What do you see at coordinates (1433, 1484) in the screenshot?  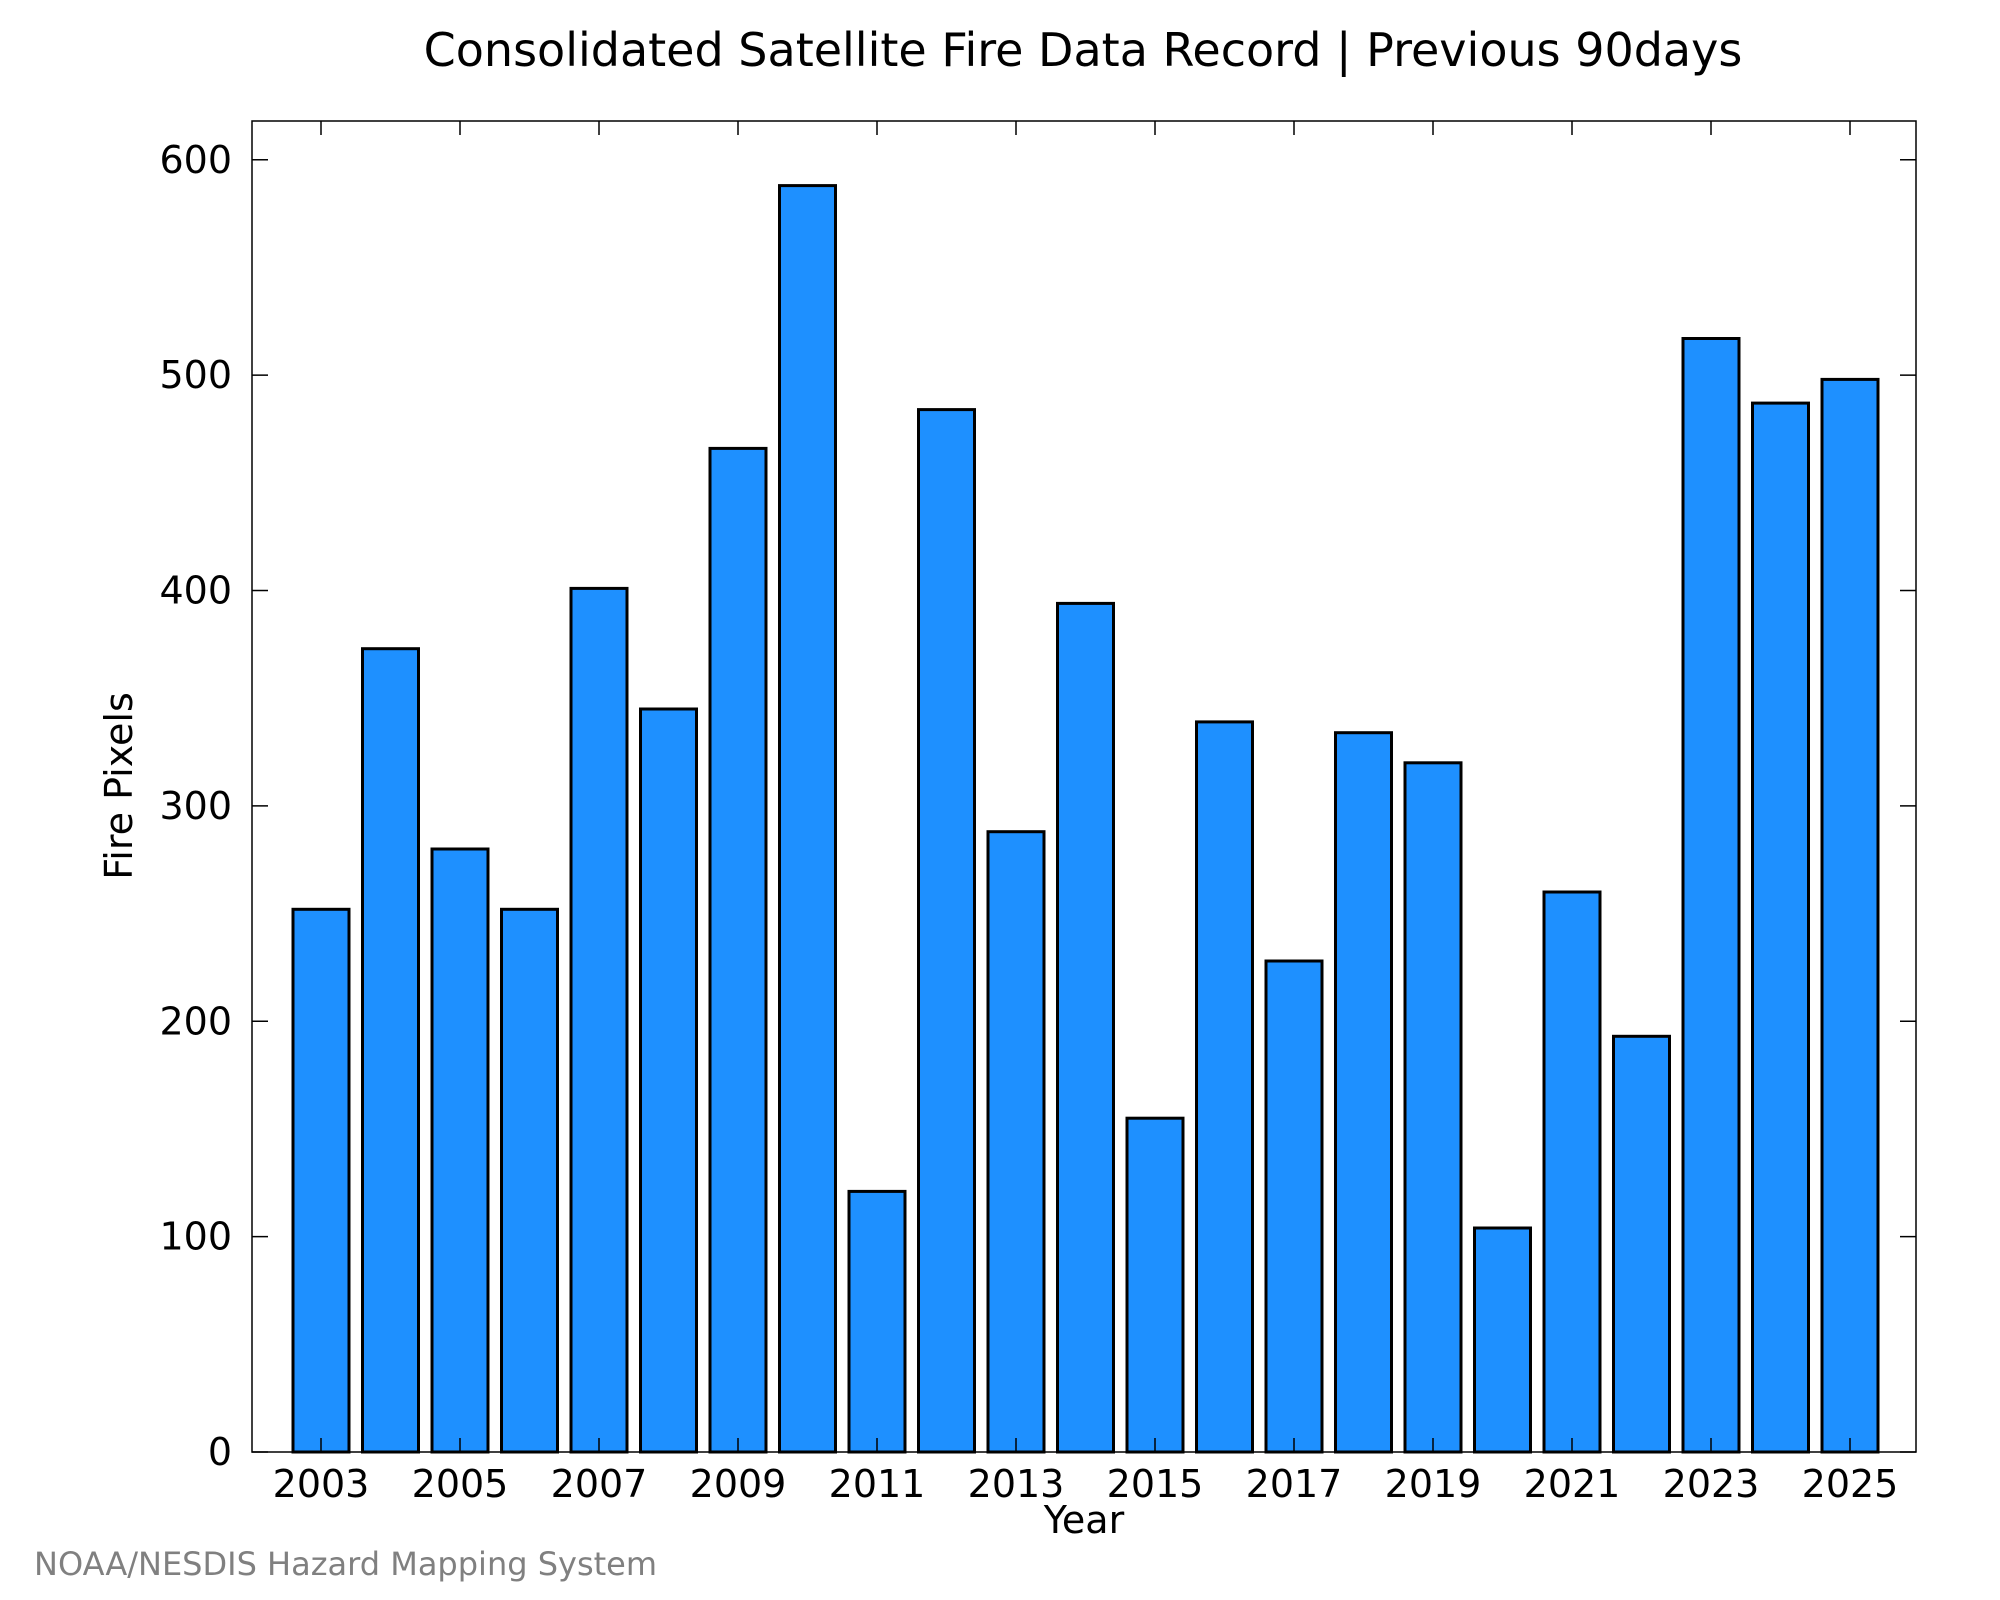 I see `x-tick-label: 2019` at bounding box center [1433, 1484].